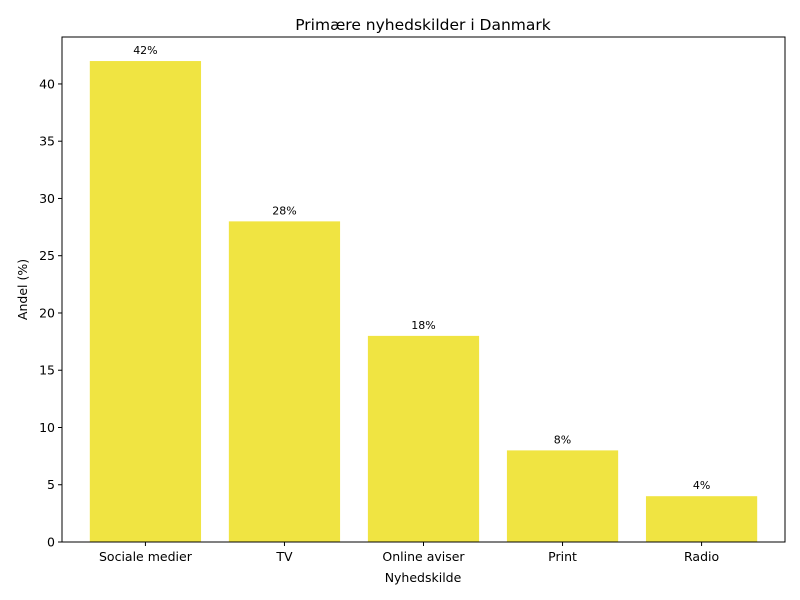  I want to click on y-tick-label-5: 25, so click(47, 255).